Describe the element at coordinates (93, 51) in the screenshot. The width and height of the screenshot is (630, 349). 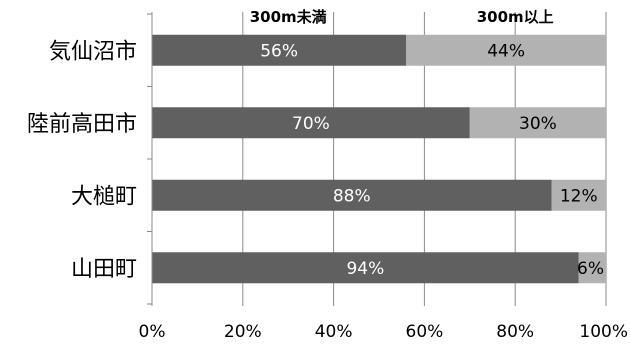
I see `category-label: 気仙沼市` at that location.